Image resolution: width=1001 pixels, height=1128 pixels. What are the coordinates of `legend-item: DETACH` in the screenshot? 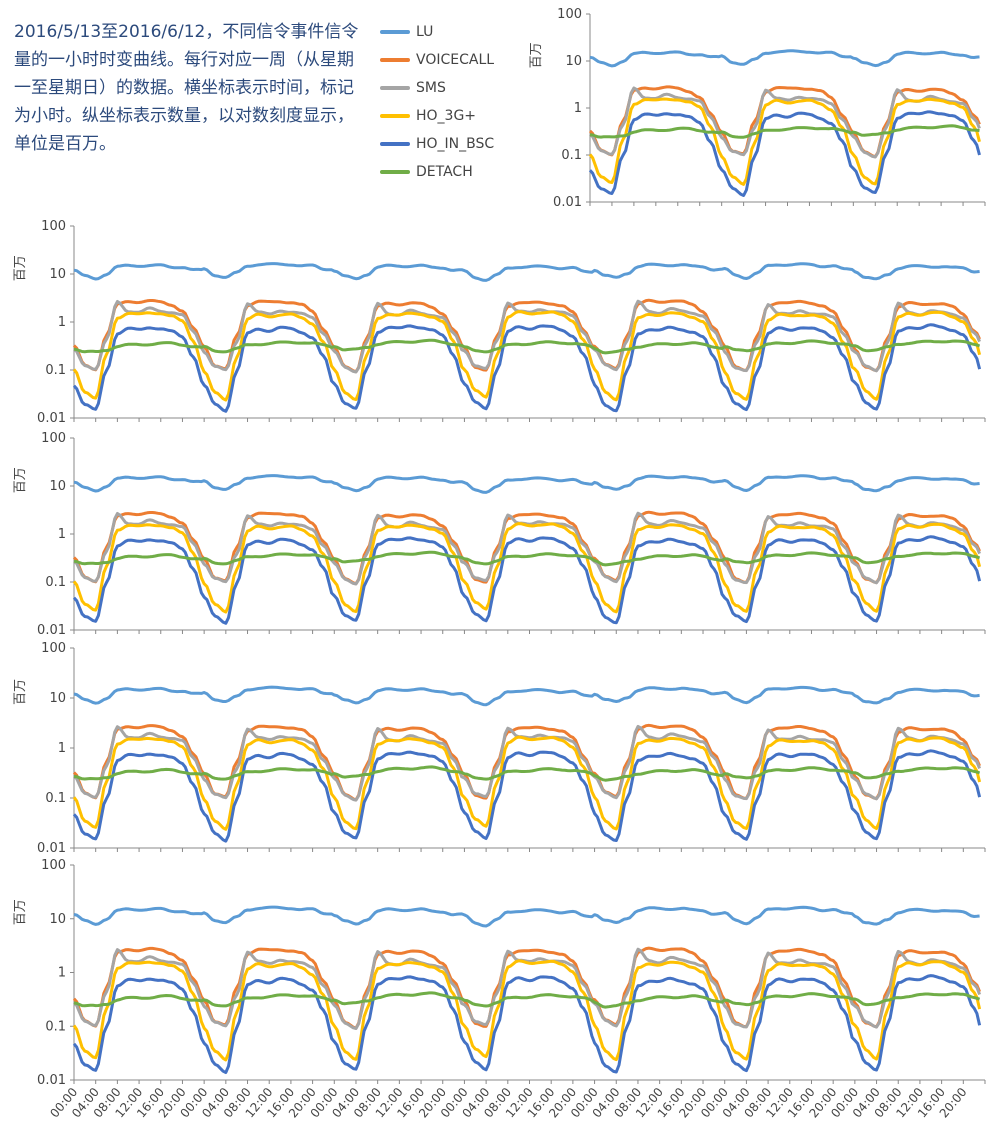 It's located at (455, 172).